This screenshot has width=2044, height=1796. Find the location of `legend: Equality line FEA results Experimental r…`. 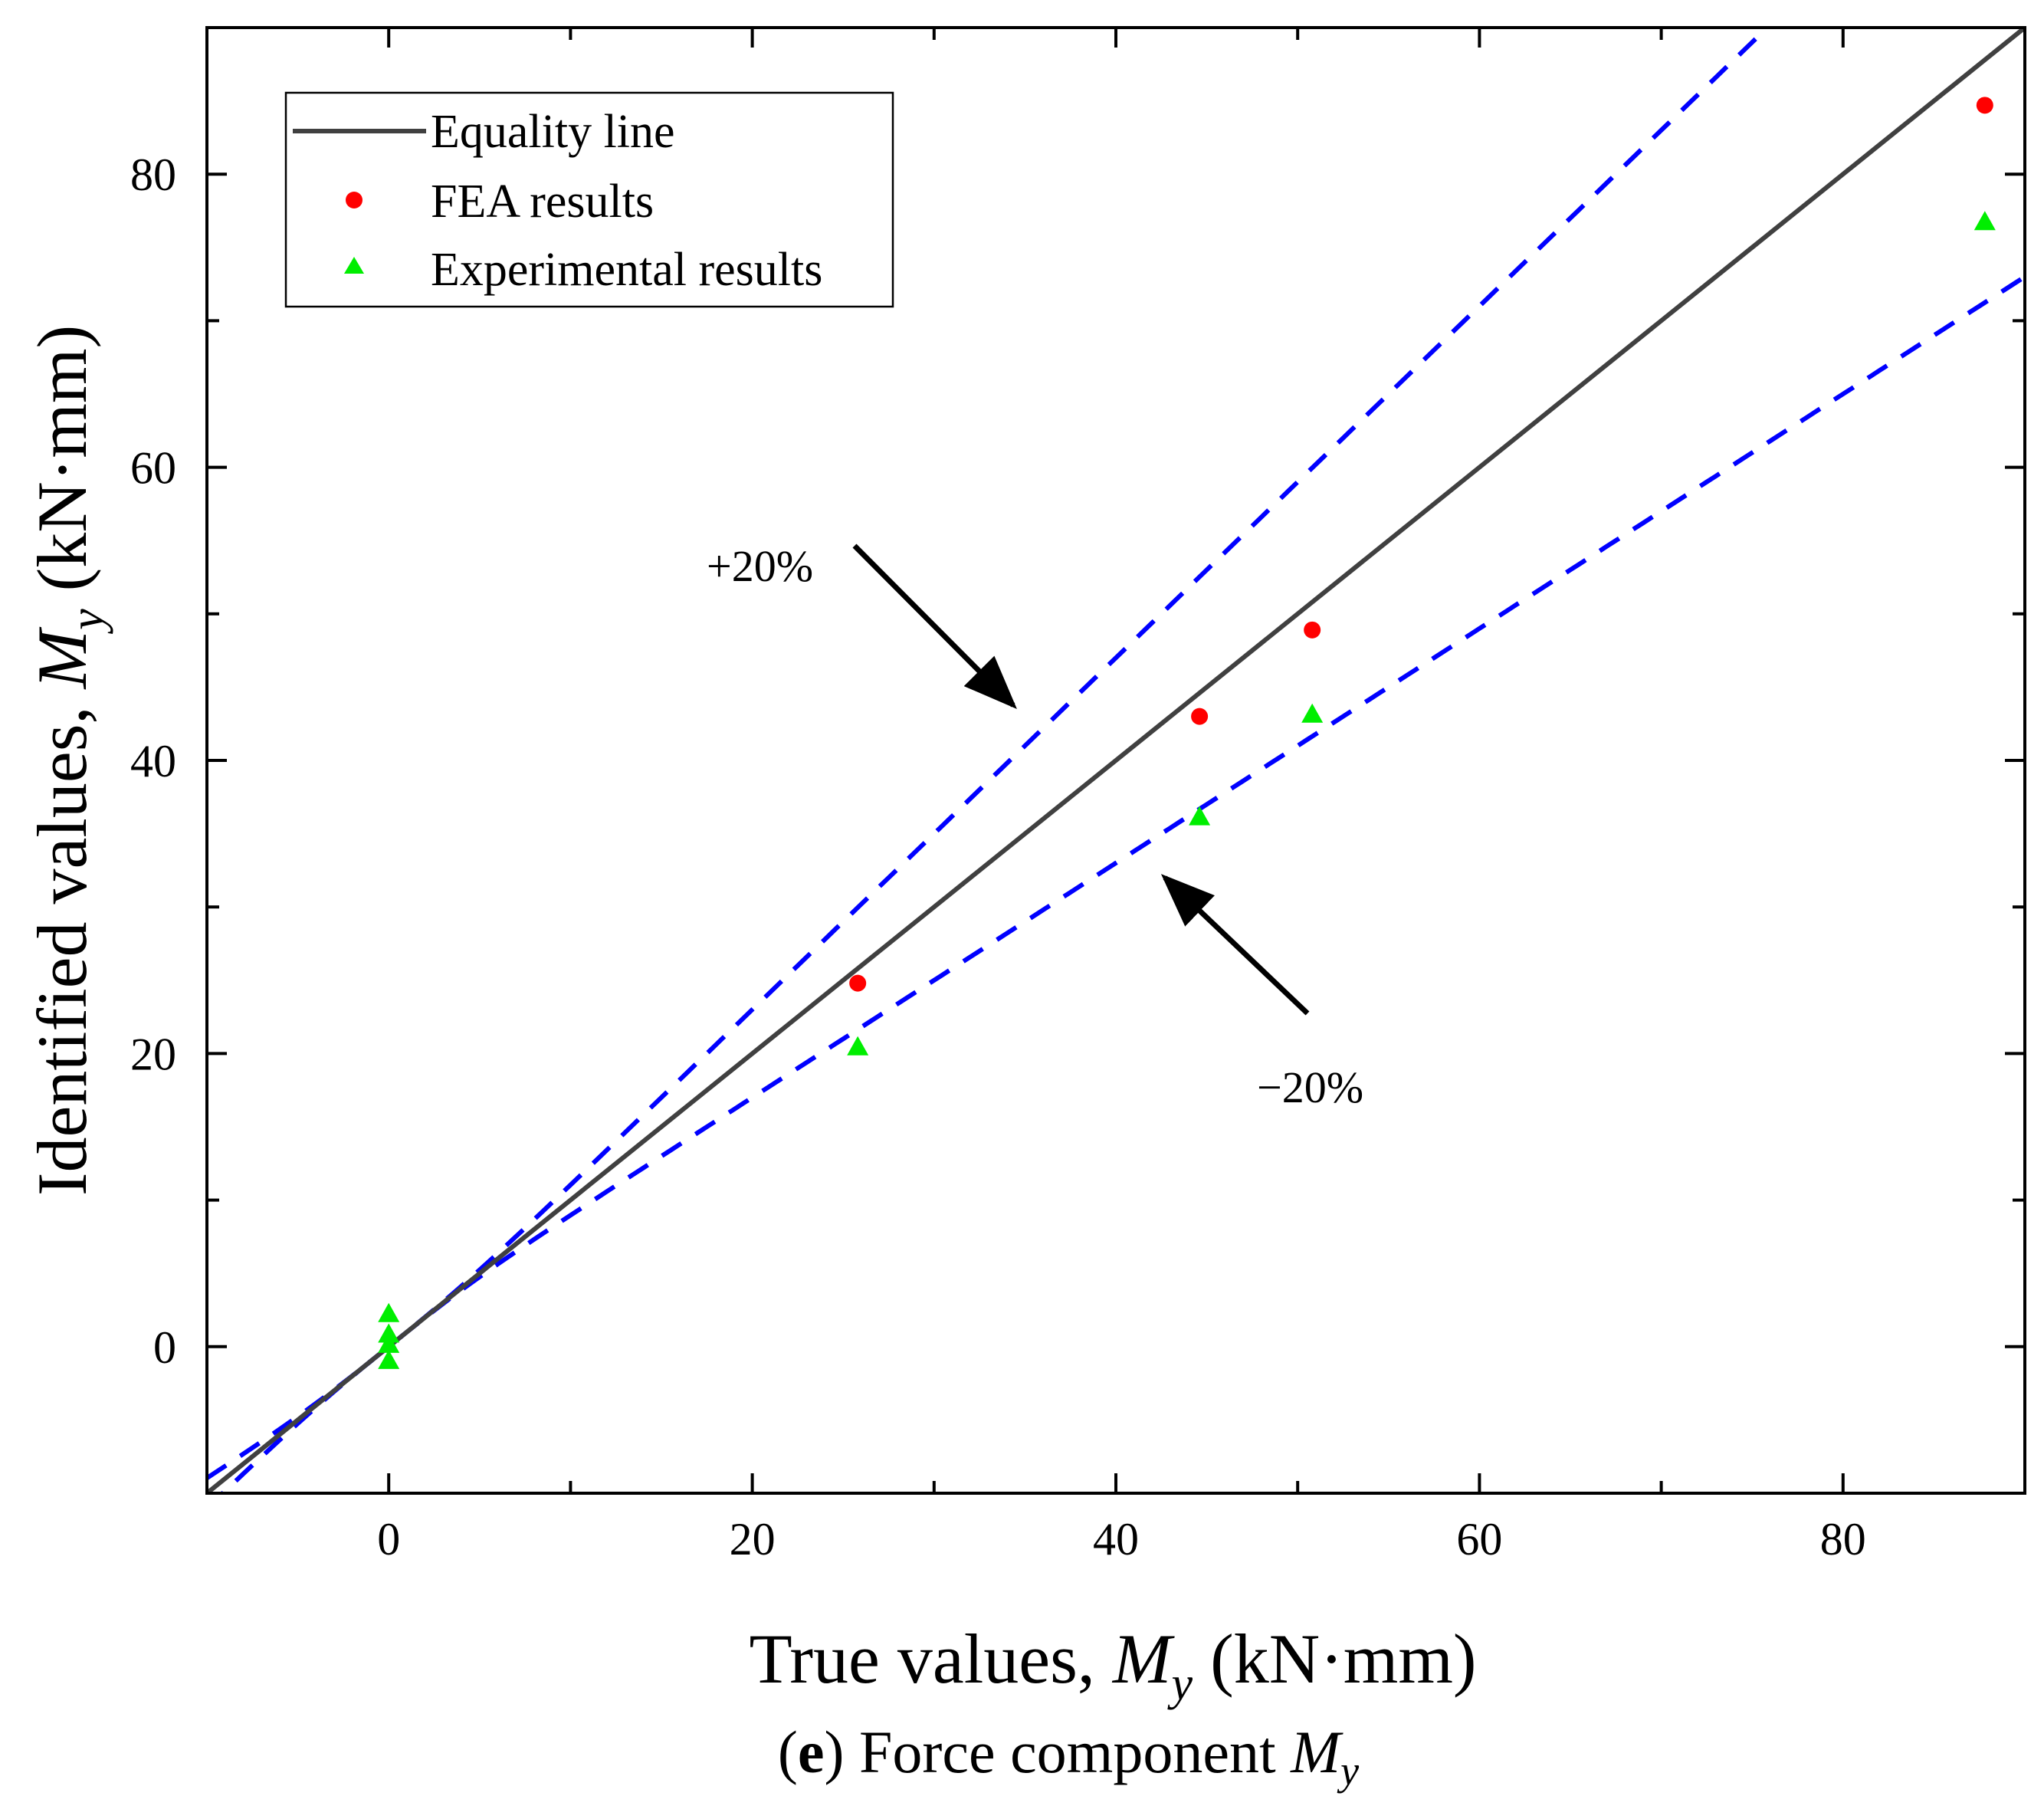

legend: Equality line FEA results Experimental r… is located at coordinates (589, 199).